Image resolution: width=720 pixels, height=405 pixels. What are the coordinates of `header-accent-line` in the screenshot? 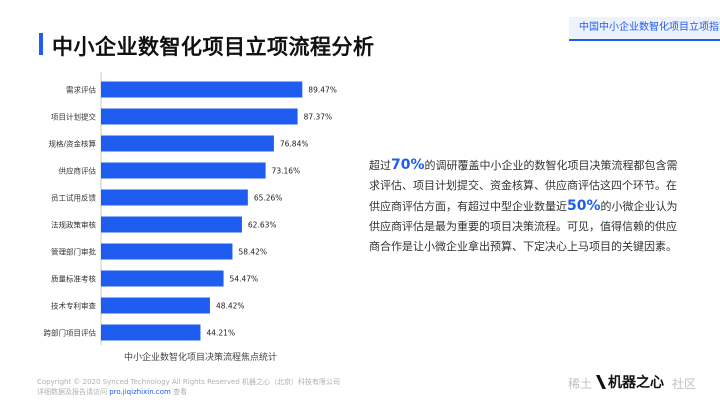 It's located at (644, 40).